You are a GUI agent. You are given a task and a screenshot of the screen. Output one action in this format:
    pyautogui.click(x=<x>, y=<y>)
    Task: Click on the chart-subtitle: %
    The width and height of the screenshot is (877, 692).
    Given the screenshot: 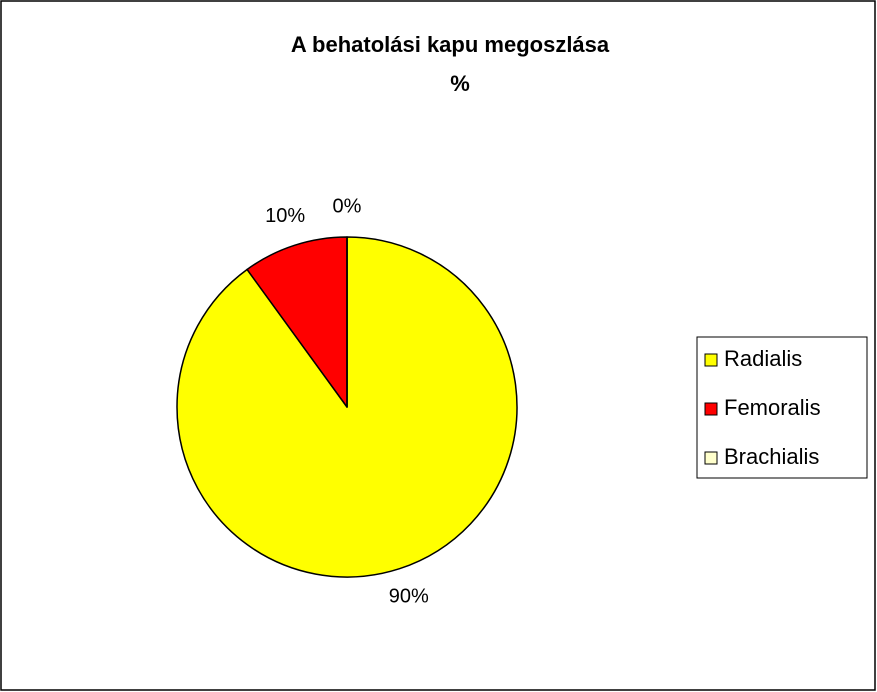 What is the action you would take?
    pyautogui.click(x=460, y=83)
    